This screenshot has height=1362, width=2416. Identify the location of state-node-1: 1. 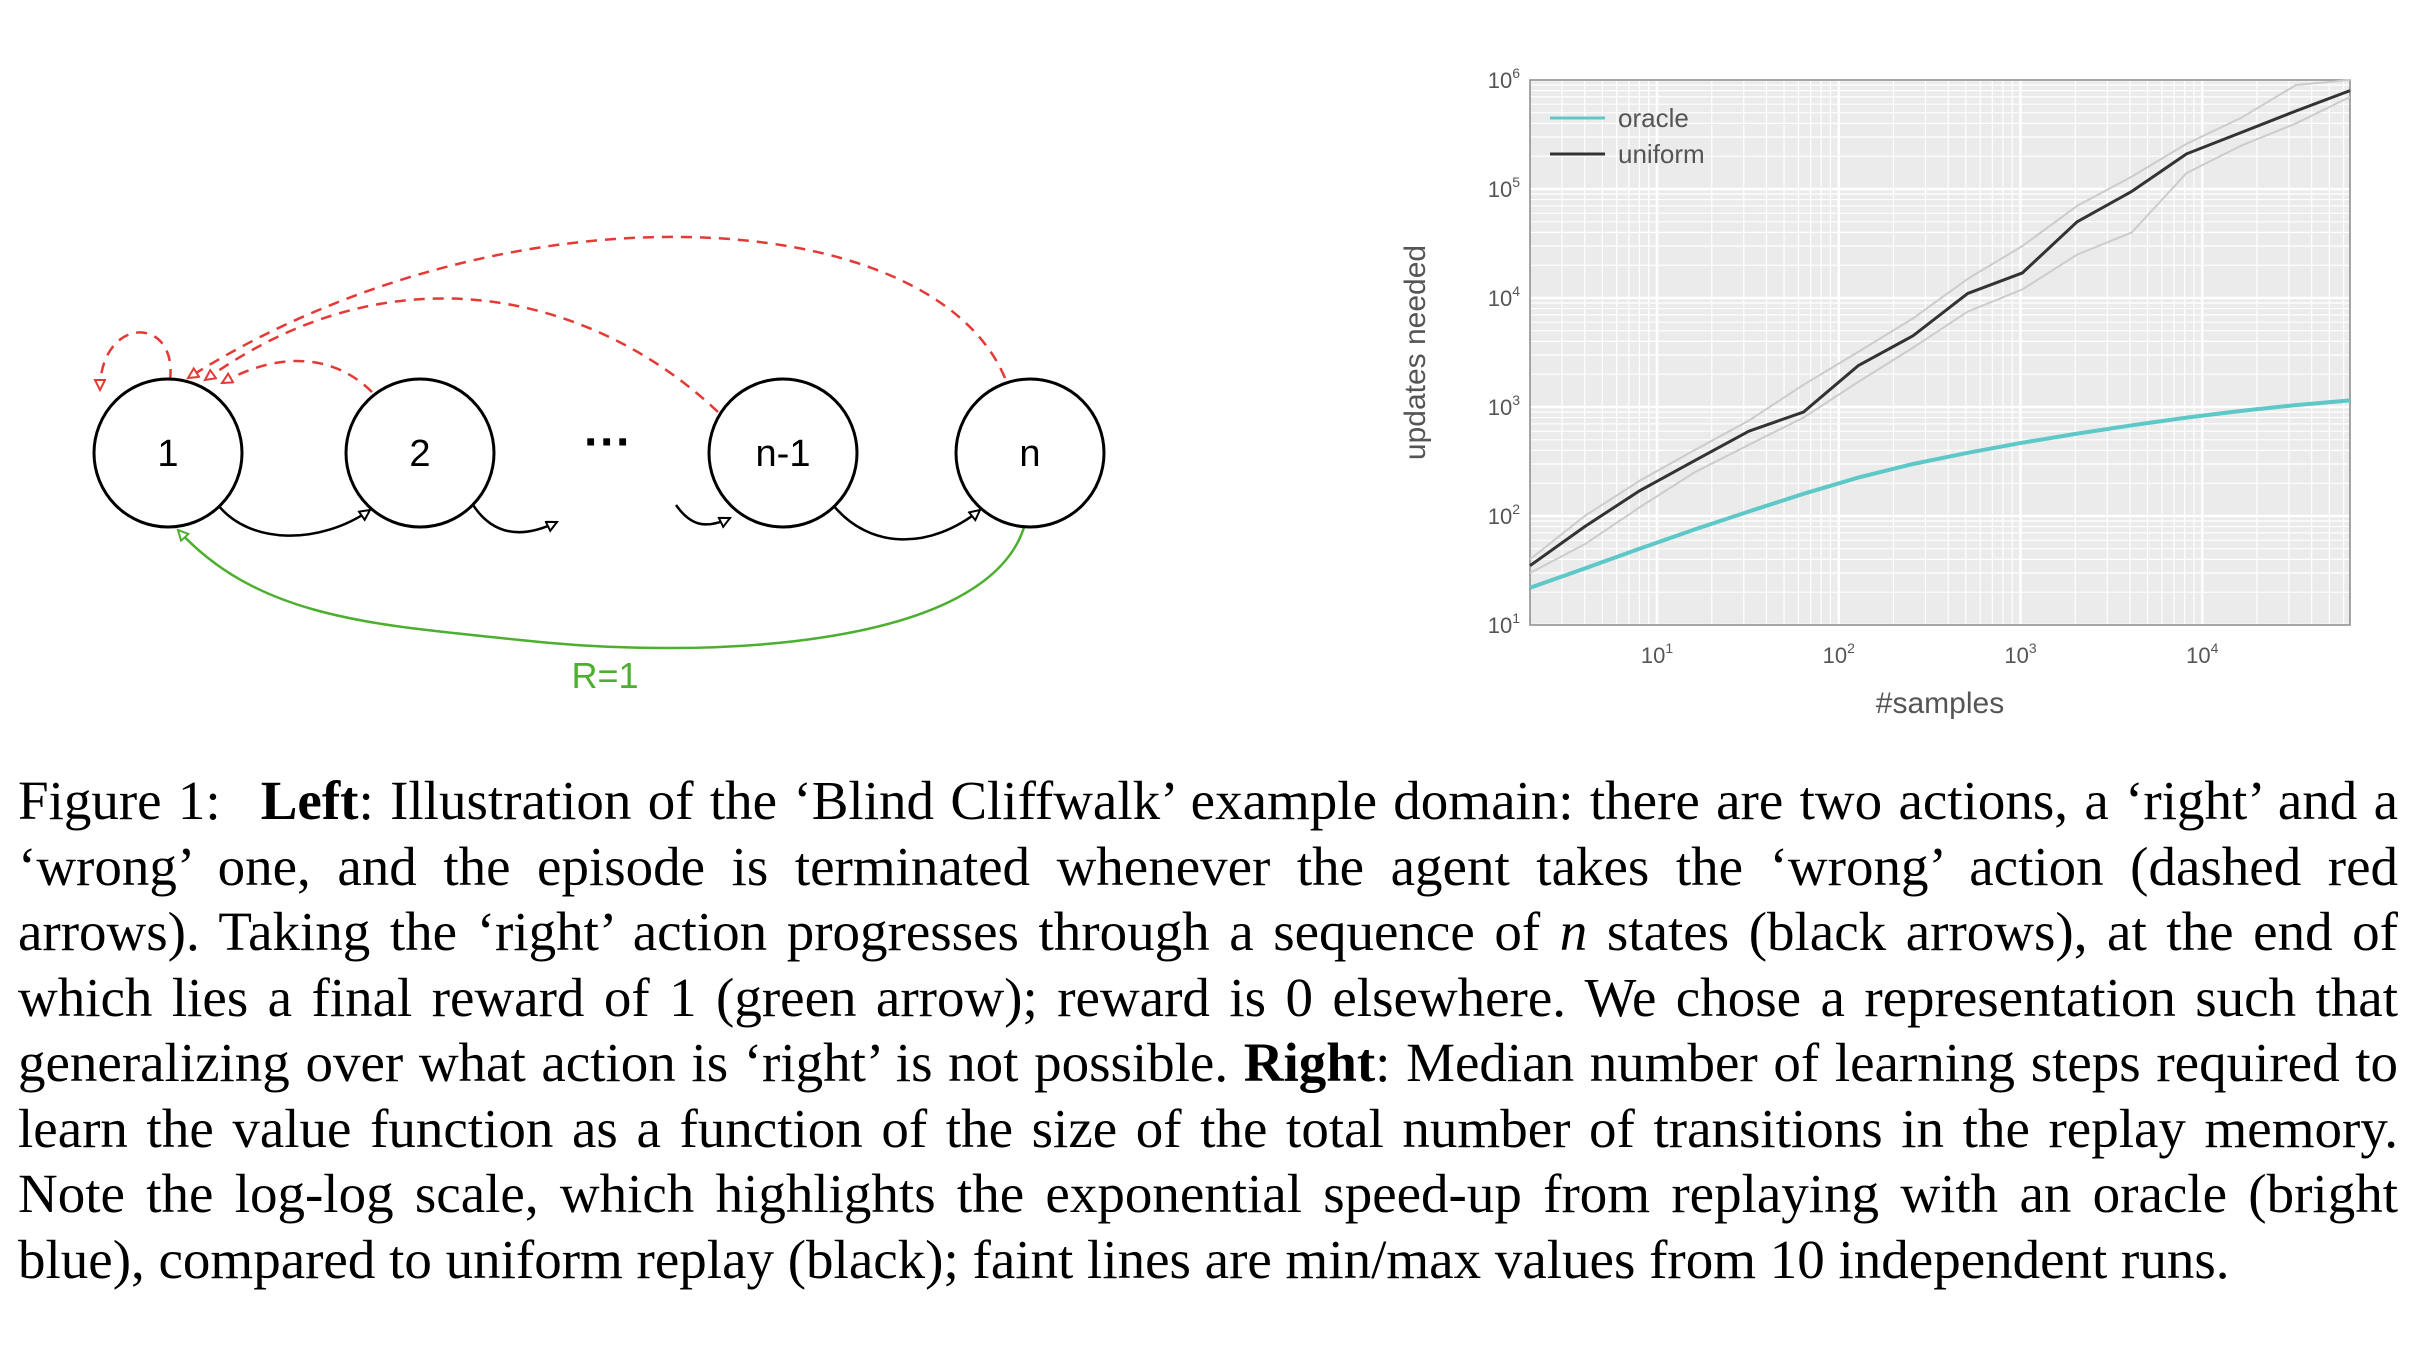
(168, 453).